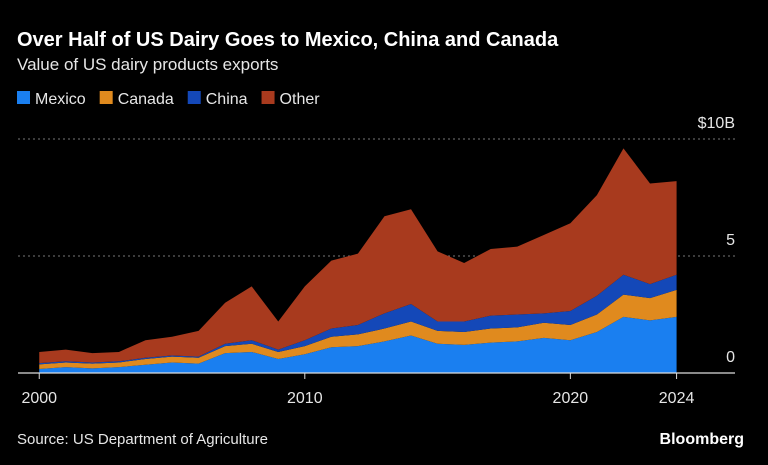  Describe the element at coordinates (716, 123) in the screenshot. I see `y-tick-label: $10B` at that location.